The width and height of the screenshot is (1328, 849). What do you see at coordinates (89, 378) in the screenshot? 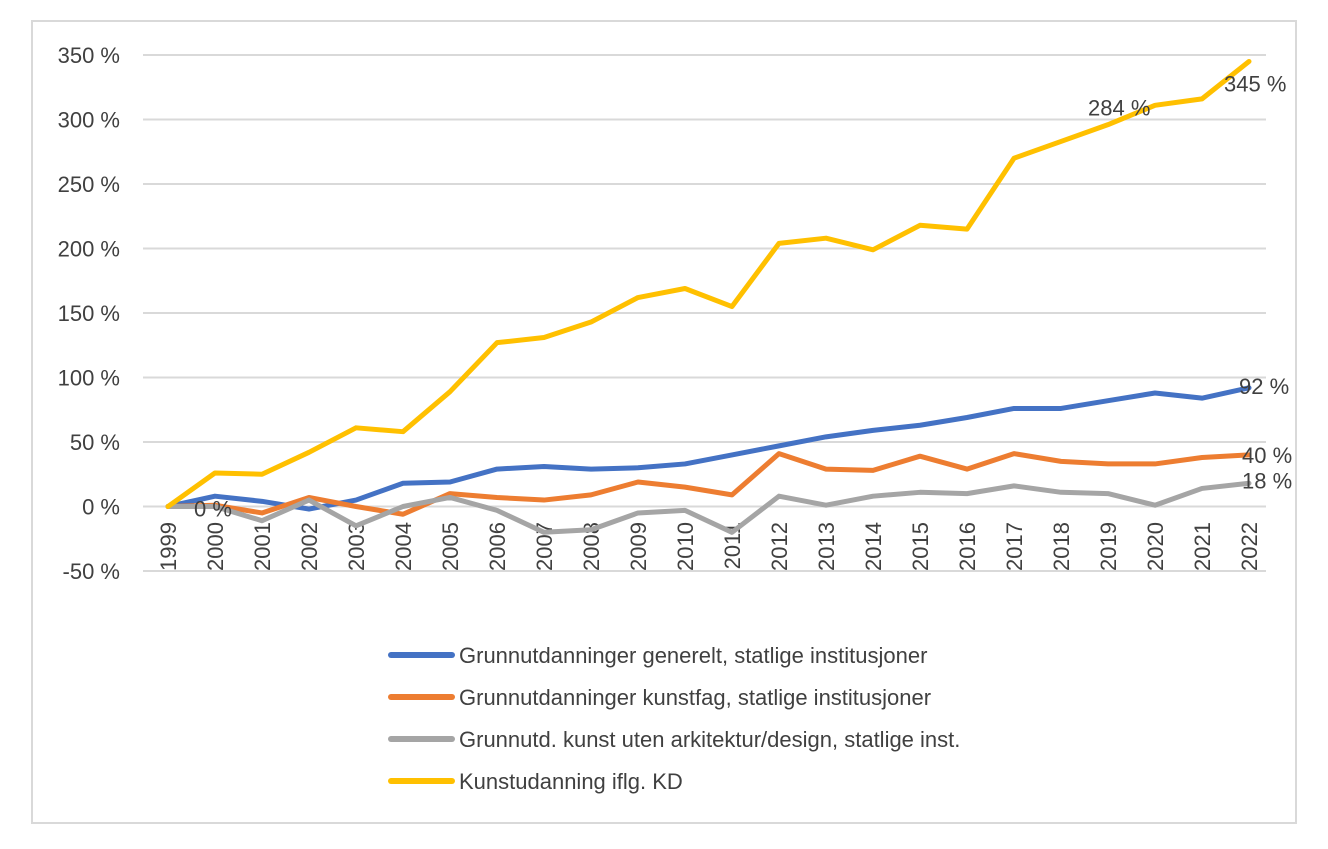
I see `y-tick-label: 100 %` at bounding box center [89, 378].